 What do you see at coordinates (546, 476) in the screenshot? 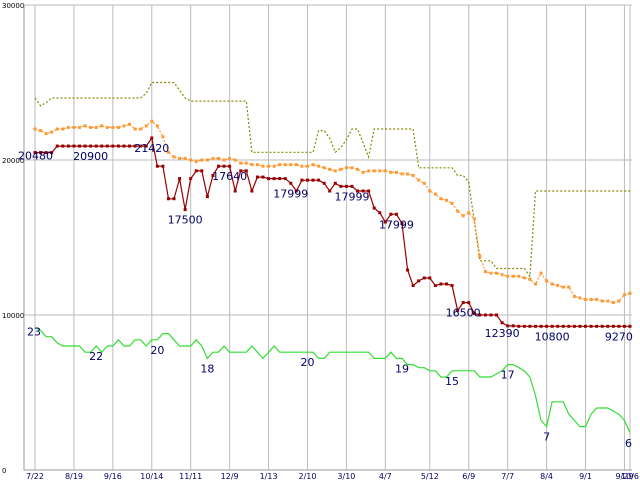
I see `x-tick-label: 8/4` at bounding box center [546, 476].